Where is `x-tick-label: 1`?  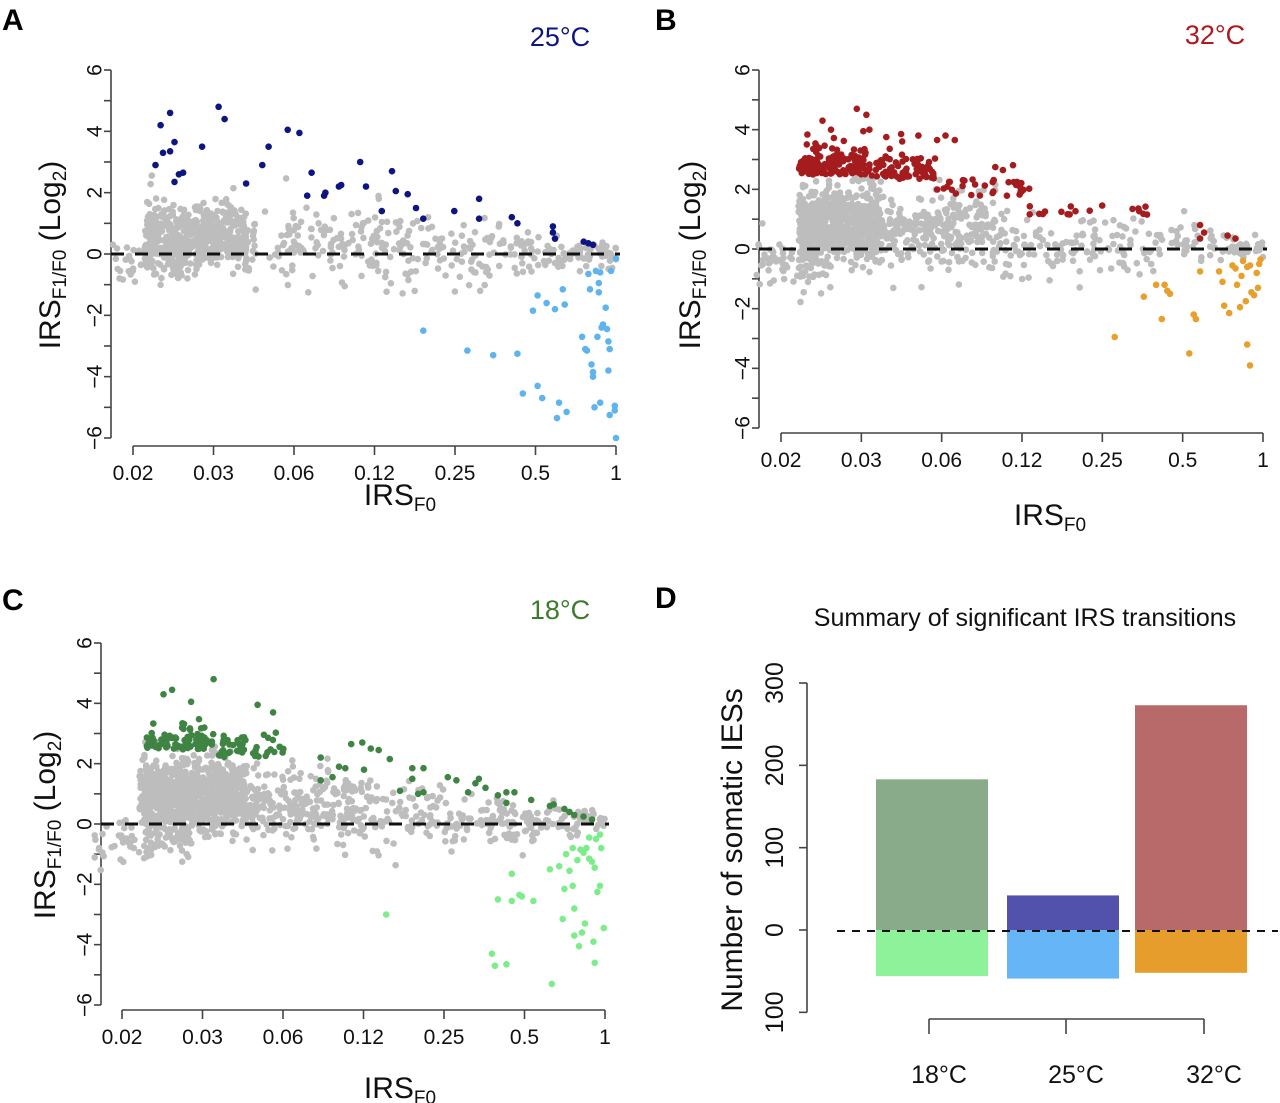
x-tick-label: 1 is located at coordinates (616, 473).